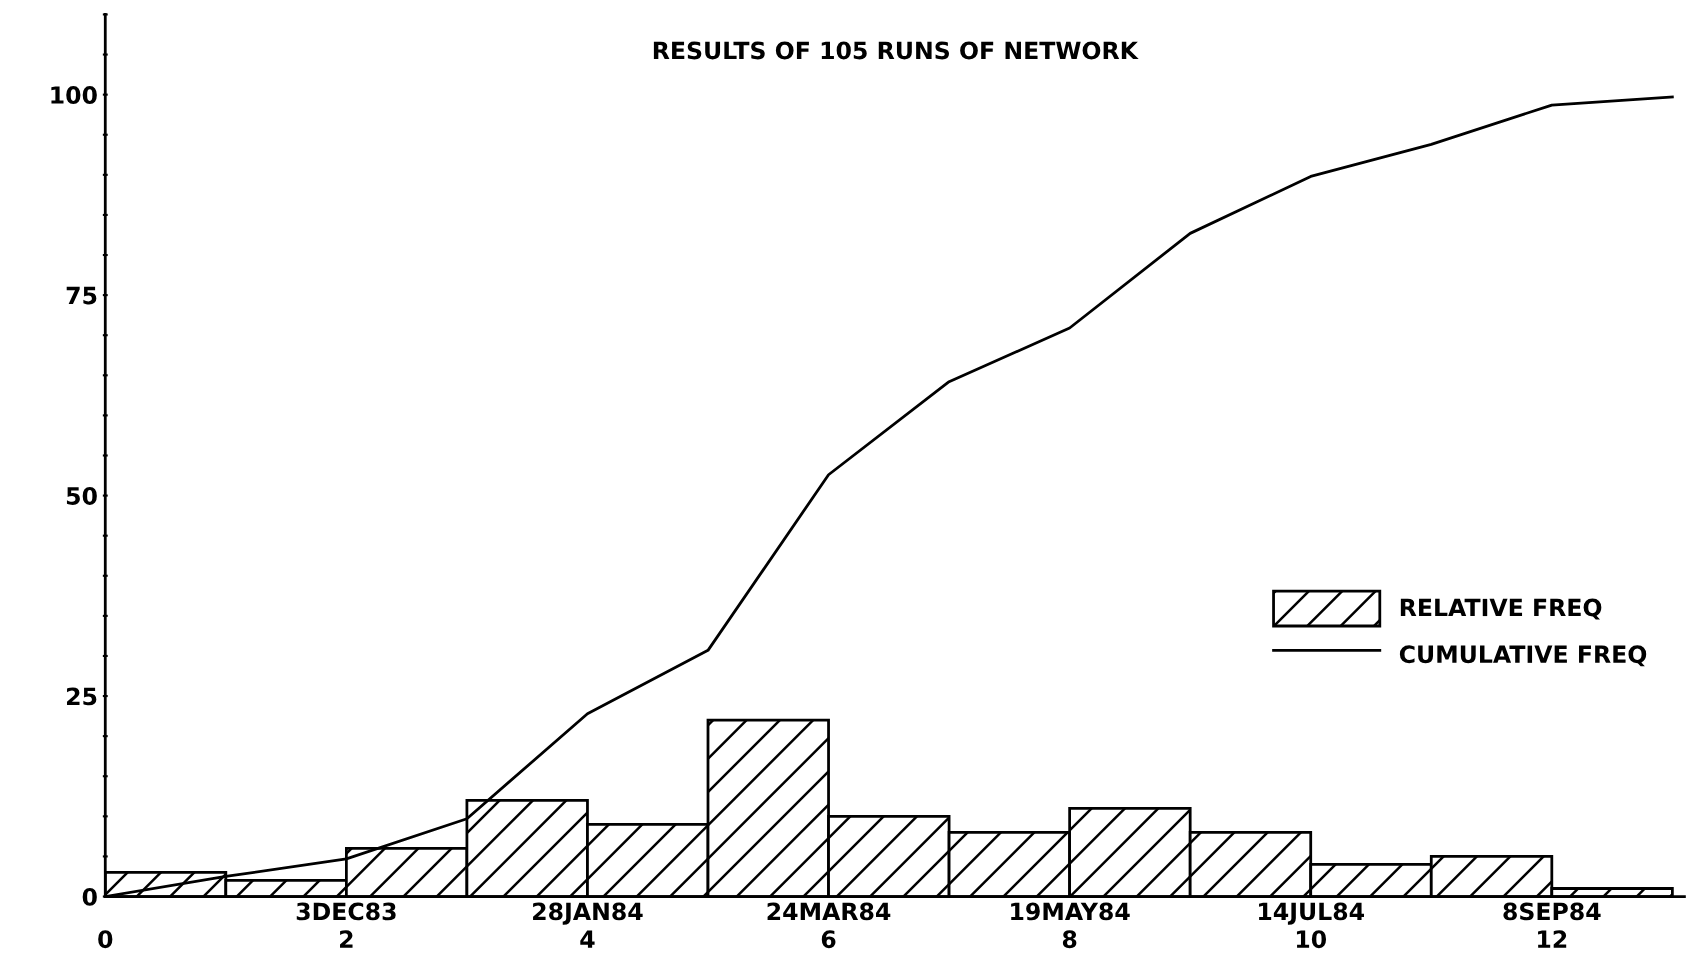  I want to click on x-tick-label: 8, so click(1069, 939).